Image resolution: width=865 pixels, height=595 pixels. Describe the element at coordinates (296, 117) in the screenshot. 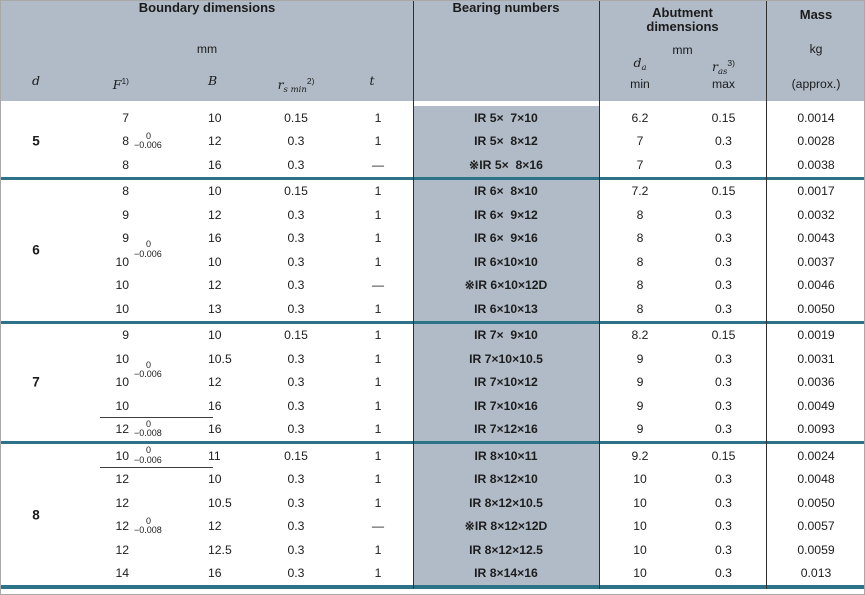

I see `cell-rs-min: 0.15` at that location.